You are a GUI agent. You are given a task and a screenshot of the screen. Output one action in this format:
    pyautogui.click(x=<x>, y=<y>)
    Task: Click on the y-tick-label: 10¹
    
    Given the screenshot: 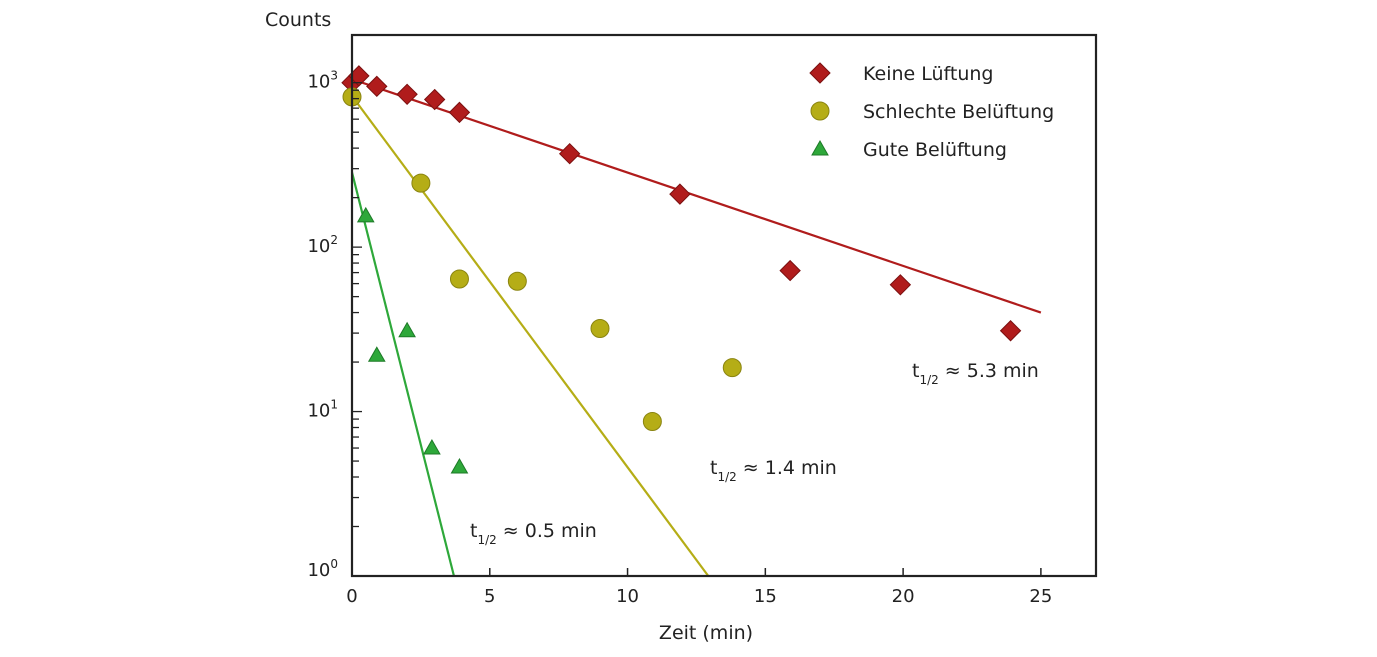 What is the action you would take?
    pyautogui.click(x=322, y=410)
    